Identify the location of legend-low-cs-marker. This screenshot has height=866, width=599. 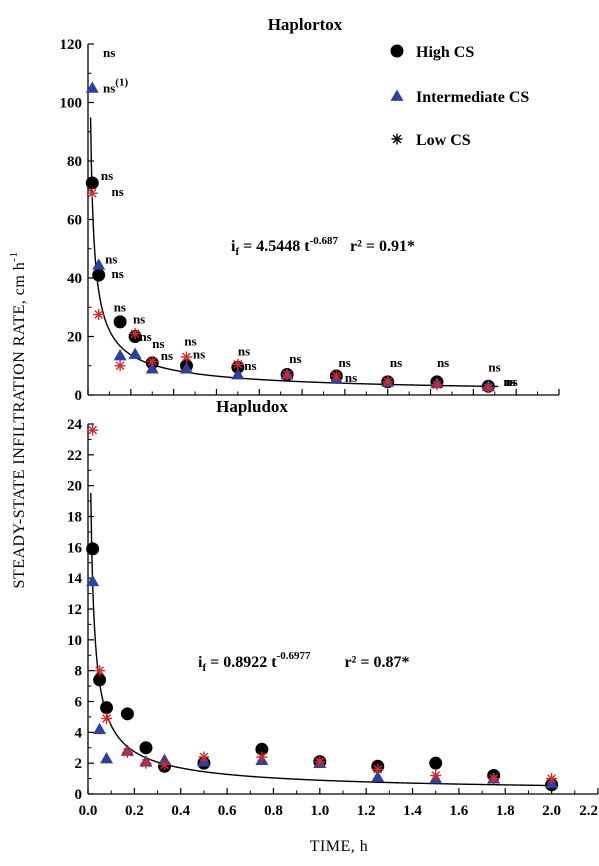
(397, 139).